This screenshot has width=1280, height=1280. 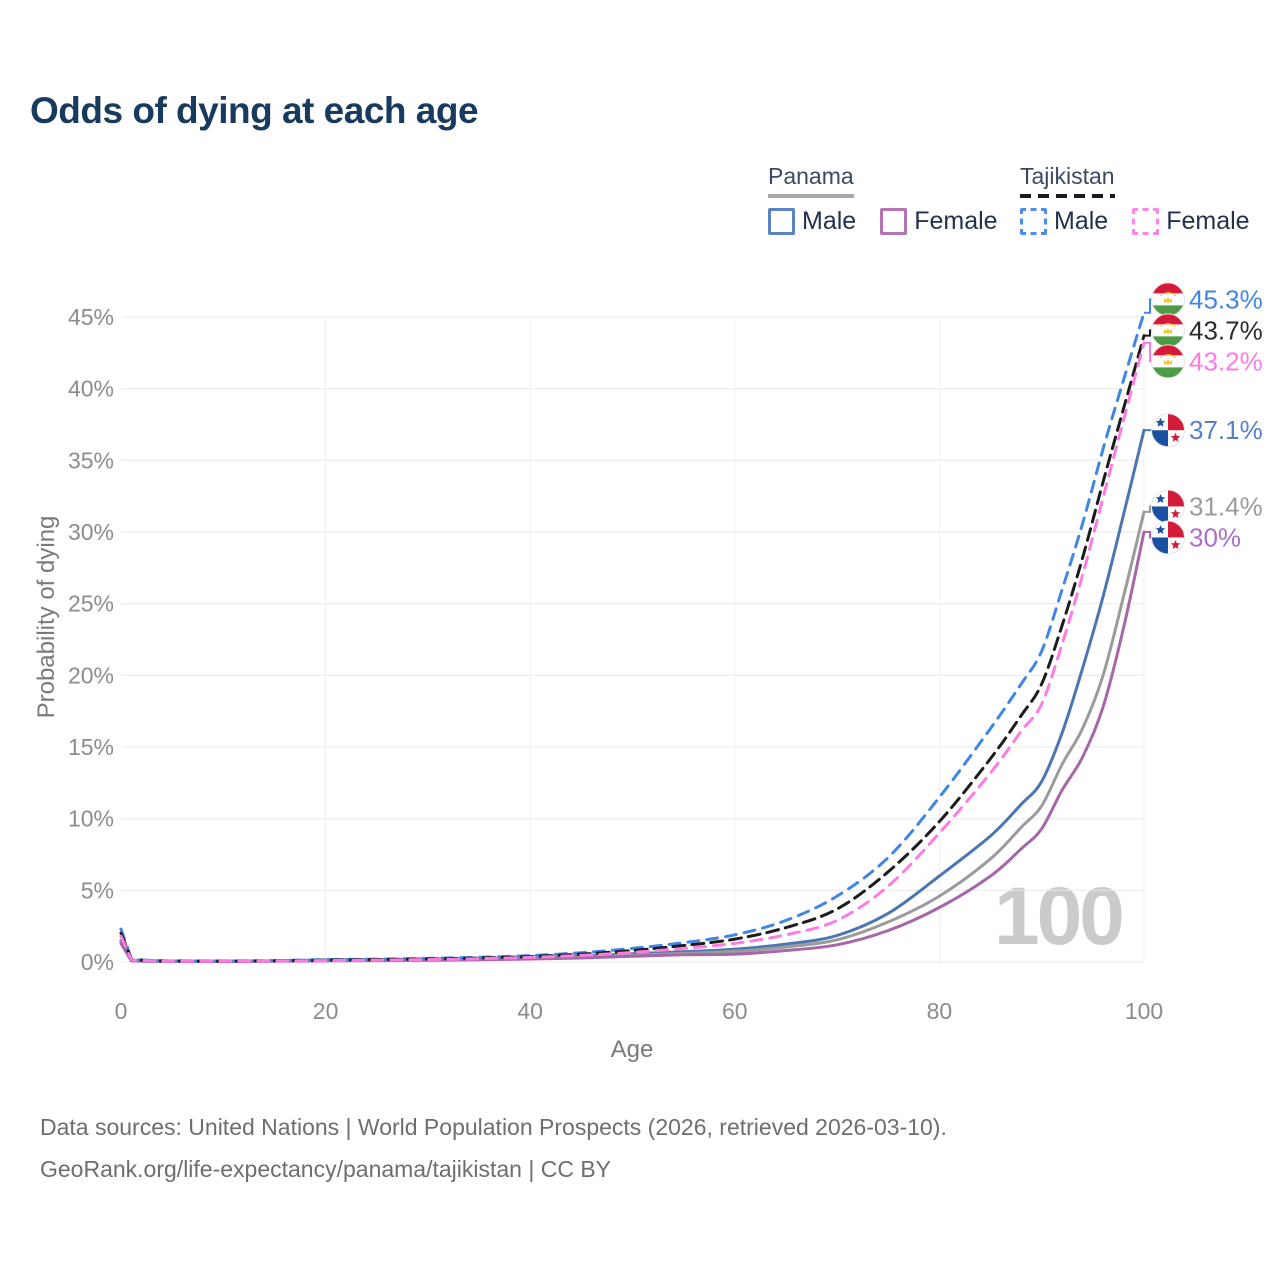 I want to click on y-tick-label: 20%, so click(x=91, y=675).